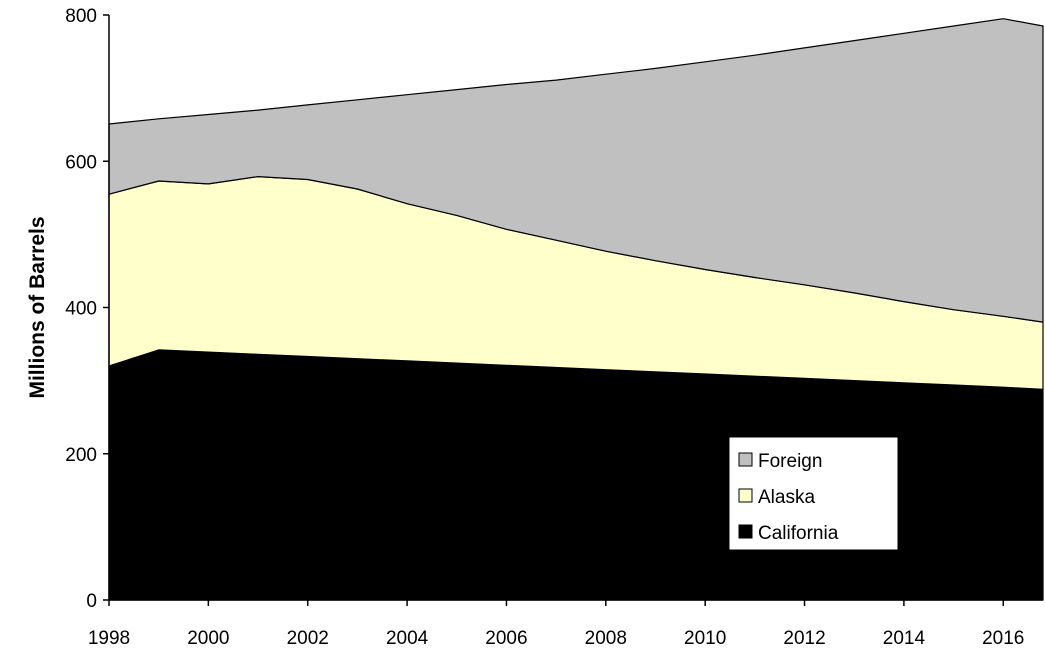  I want to click on y-tick-label: 400, so click(81, 309).